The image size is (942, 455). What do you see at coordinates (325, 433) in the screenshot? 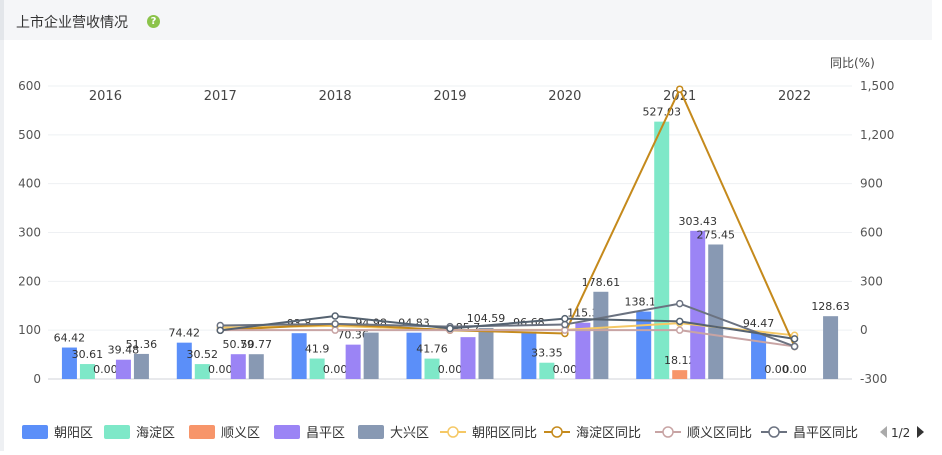
I see `legend-label: 昌平区` at bounding box center [325, 433].